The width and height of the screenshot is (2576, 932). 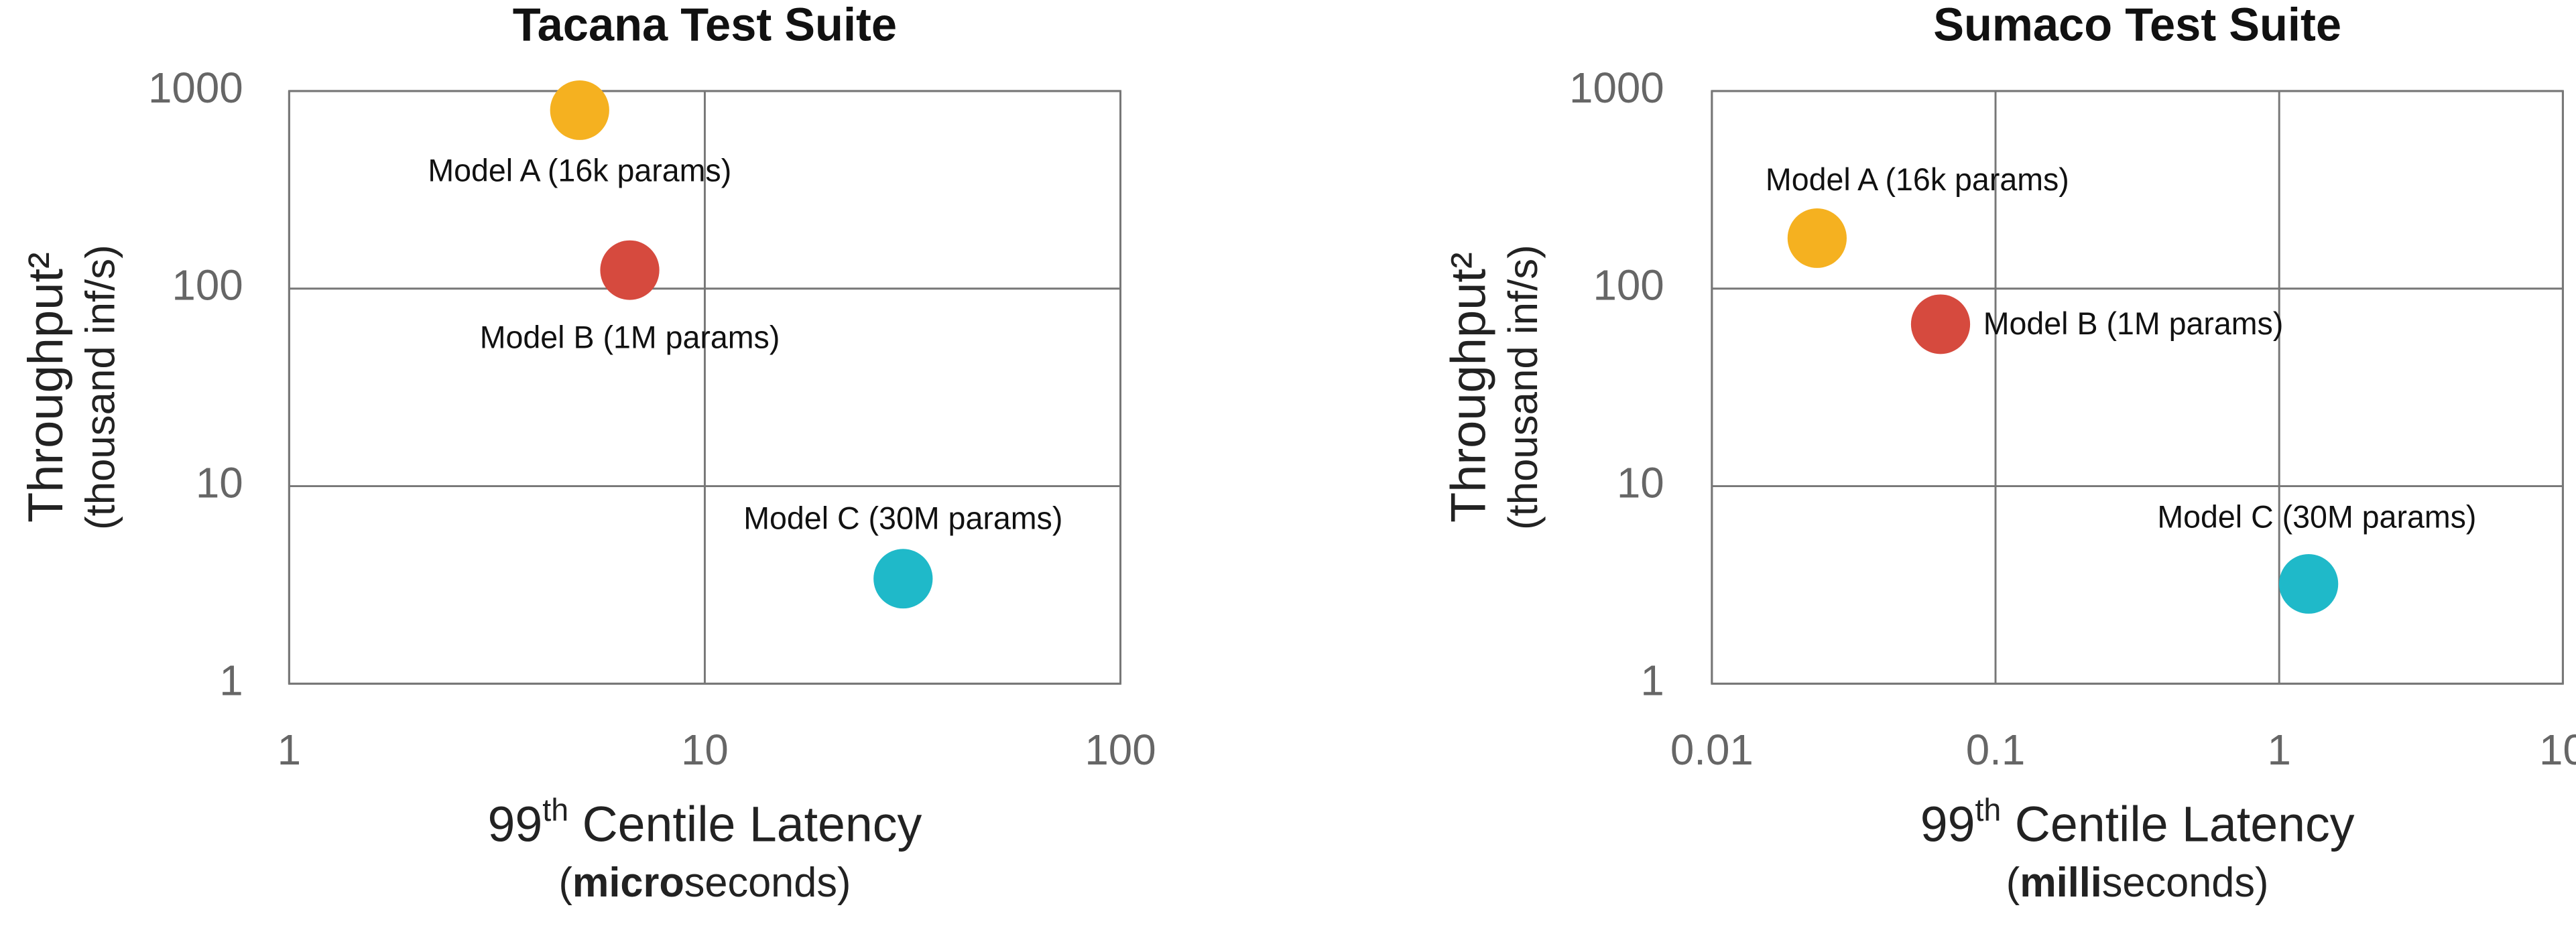 I want to click on chart-title: Tacana Test Suite, so click(x=705, y=25).